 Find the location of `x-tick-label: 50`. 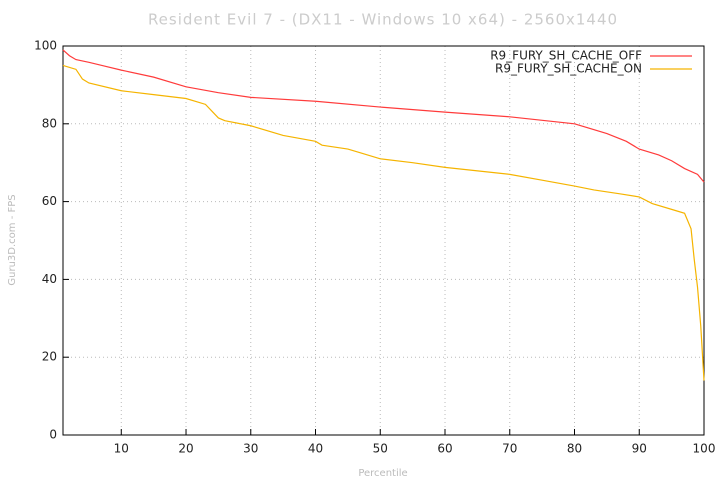

x-tick-label: 50 is located at coordinates (380, 449).